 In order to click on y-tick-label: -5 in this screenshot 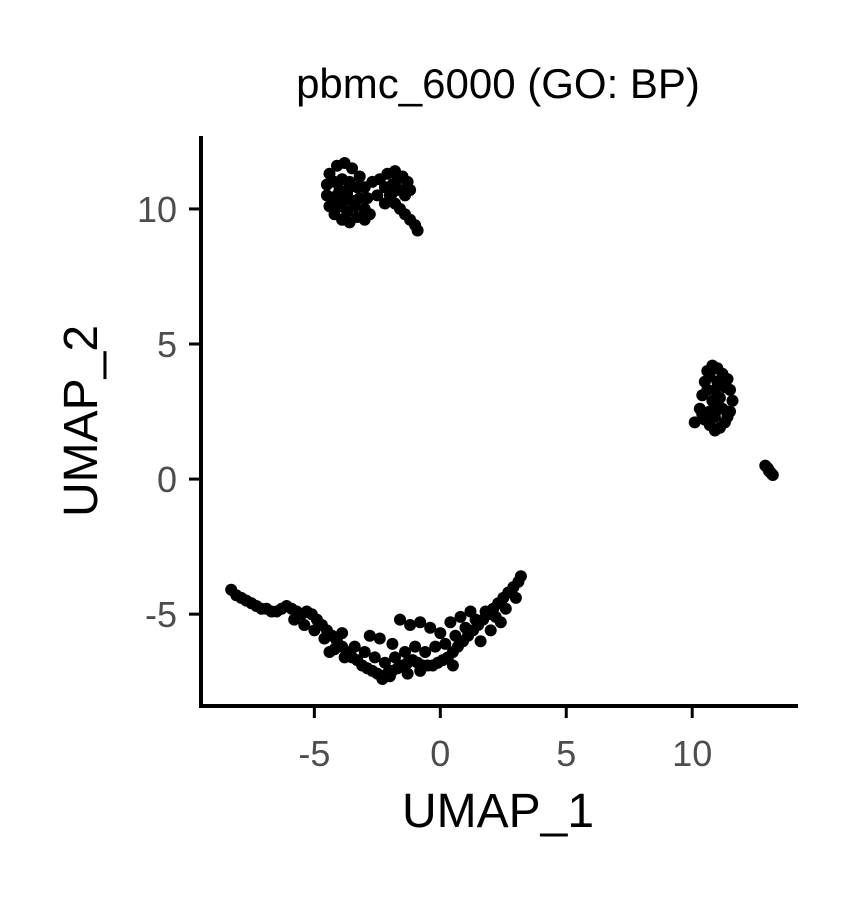, I will do `click(161, 614)`.